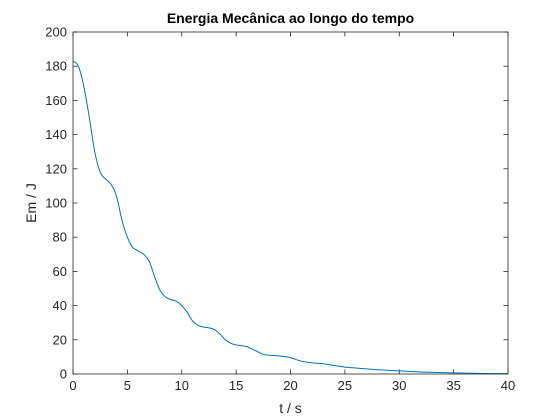 The width and height of the screenshot is (560, 420). What do you see at coordinates (56, 32) in the screenshot?
I see `y-tick-label: 200` at bounding box center [56, 32].